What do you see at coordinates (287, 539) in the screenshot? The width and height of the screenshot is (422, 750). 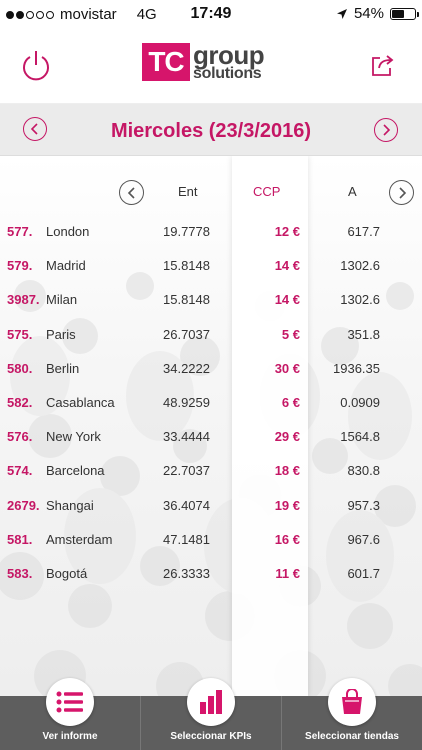 I see `ccp-value: 16 €` at bounding box center [287, 539].